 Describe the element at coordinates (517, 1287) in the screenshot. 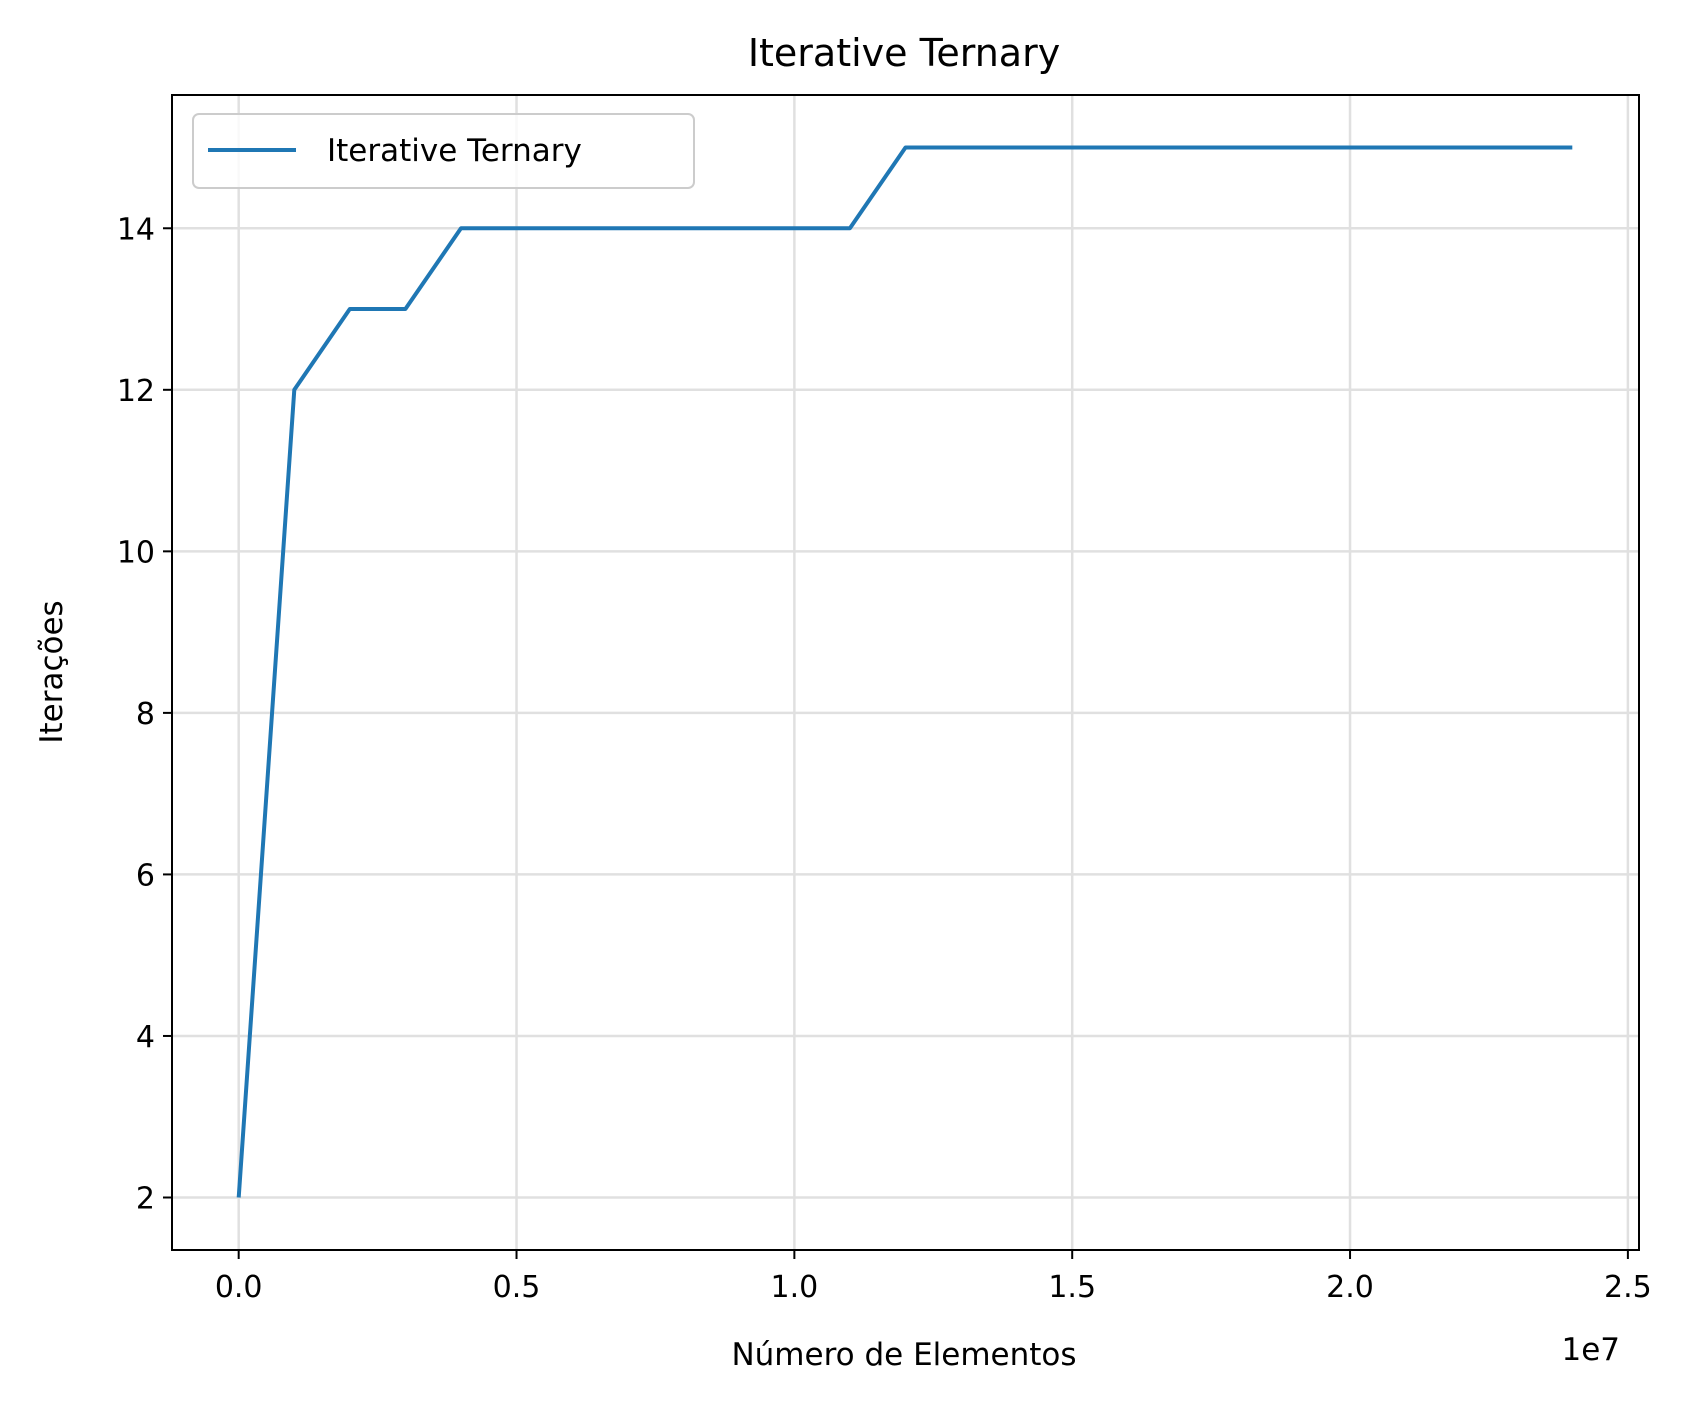

I see `x-tick-label: 0.5` at that location.